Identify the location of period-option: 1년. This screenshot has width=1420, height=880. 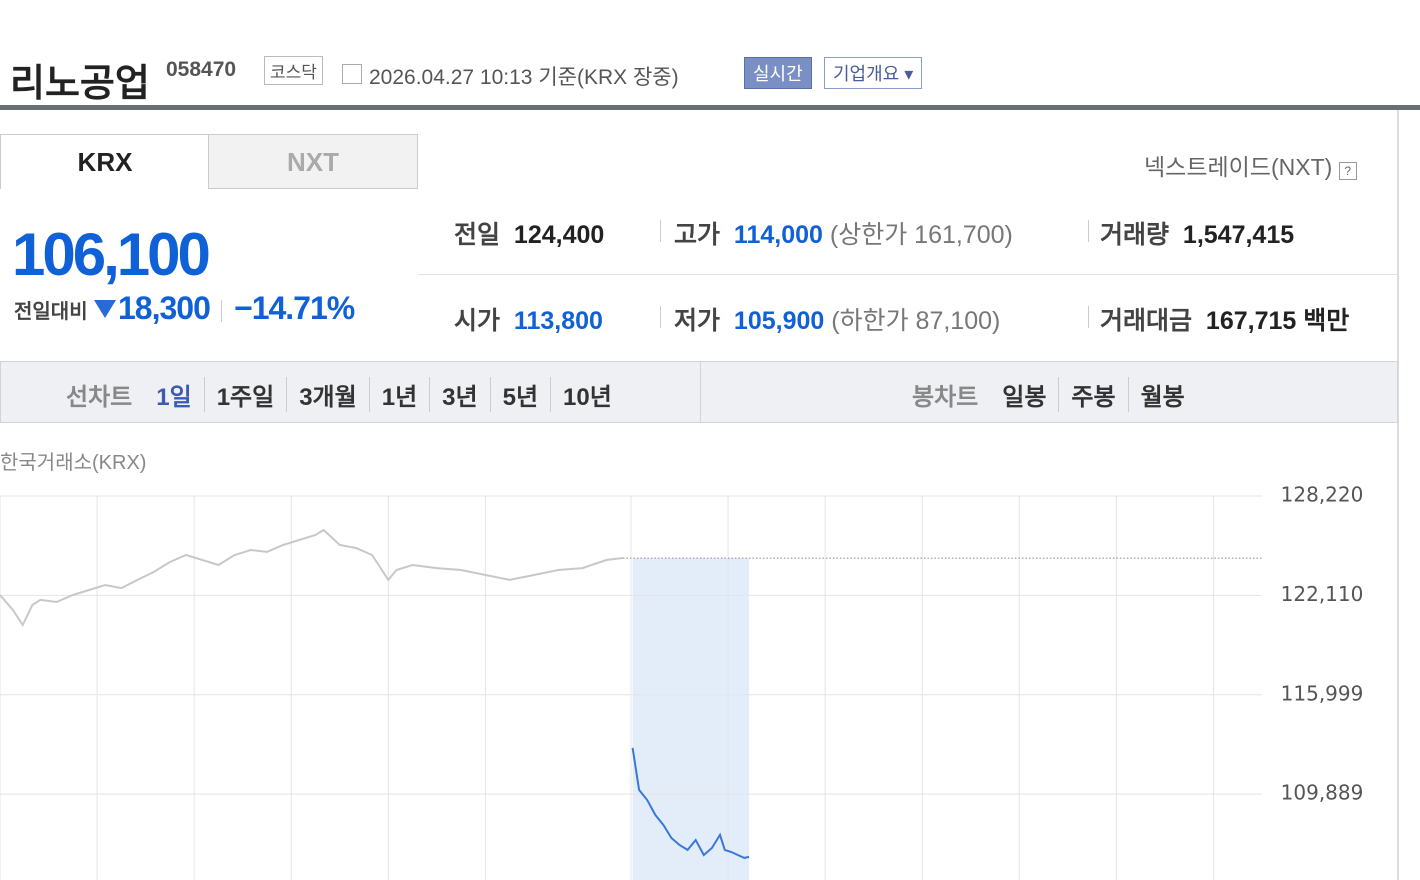
(398, 394).